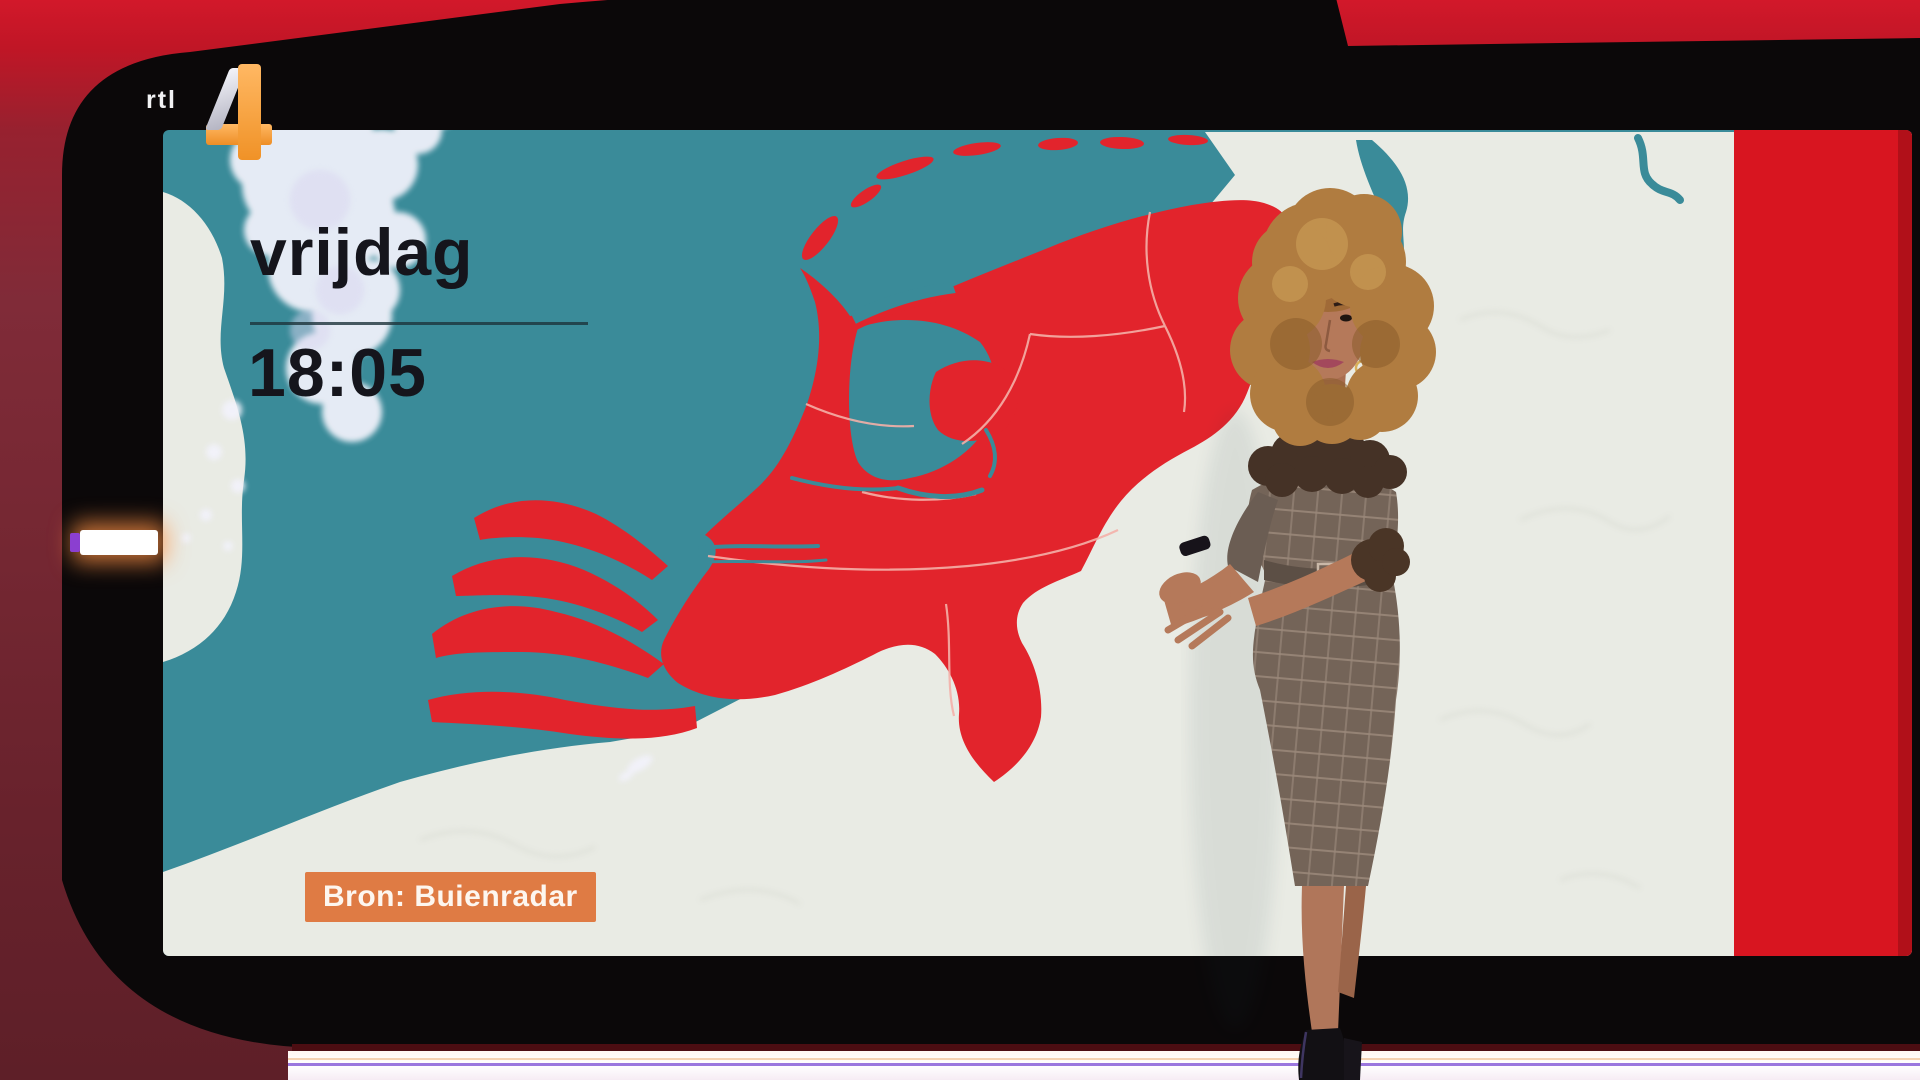 This screenshot has width=1920, height=1080. I want to click on hair-highlight, so click(1329, 260).